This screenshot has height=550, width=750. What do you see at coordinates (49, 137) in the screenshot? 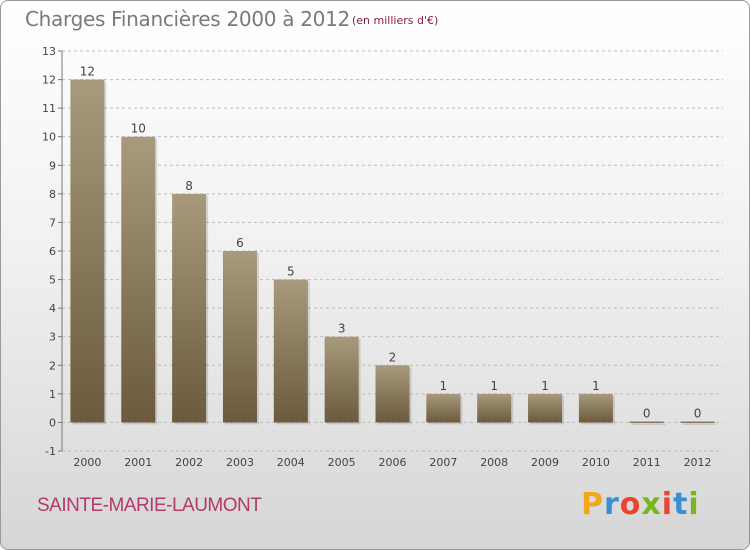
I see `y-tick-label: 10` at bounding box center [49, 137].